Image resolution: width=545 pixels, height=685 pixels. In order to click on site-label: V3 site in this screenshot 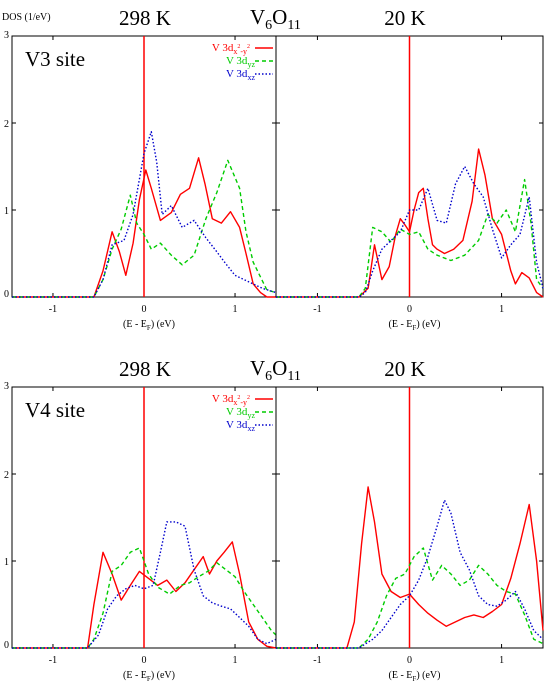, I will do `click(55, 59)`.